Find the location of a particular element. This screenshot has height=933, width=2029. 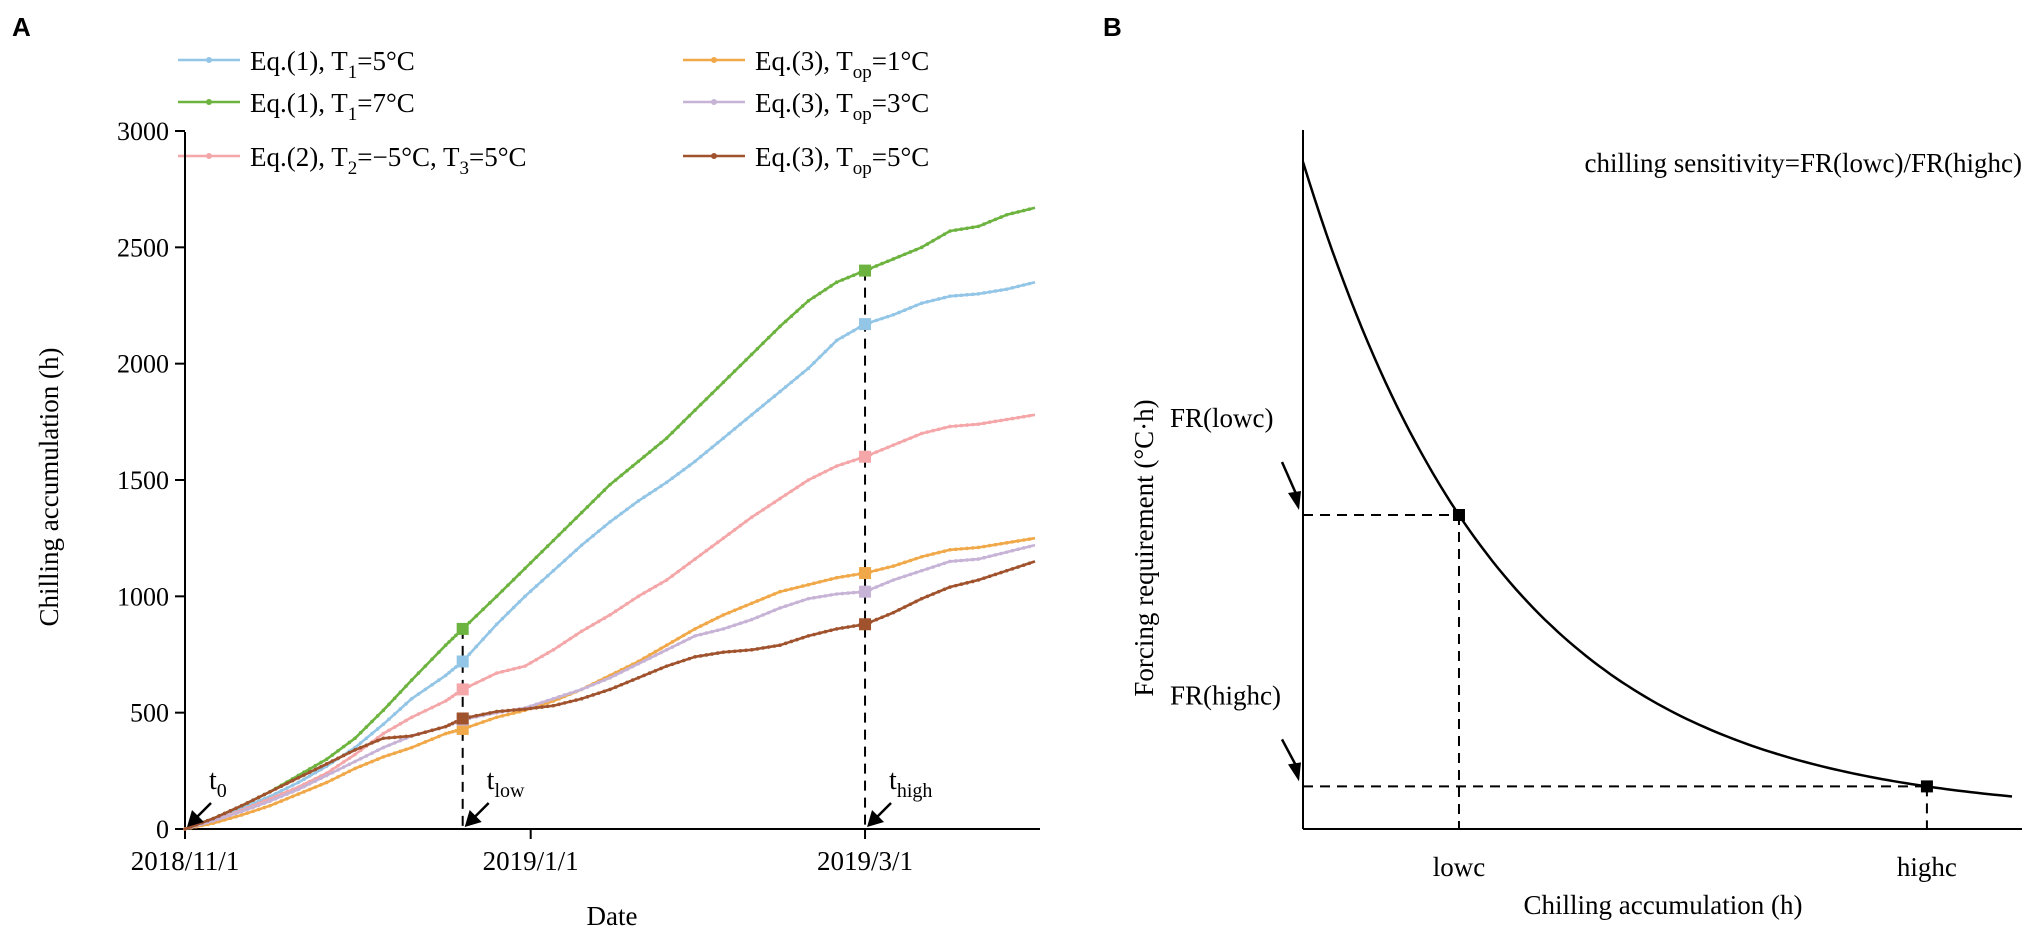

x-tick-label: 2019/1/1 is located at coordinates (531, 861).